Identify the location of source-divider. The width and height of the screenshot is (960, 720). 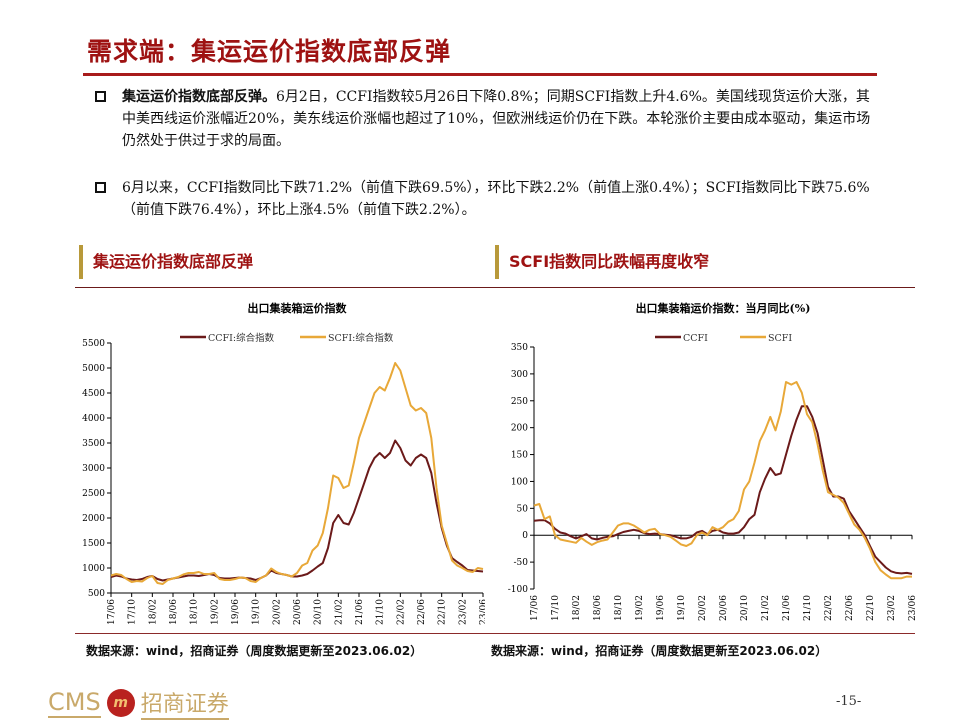
(495, 633).